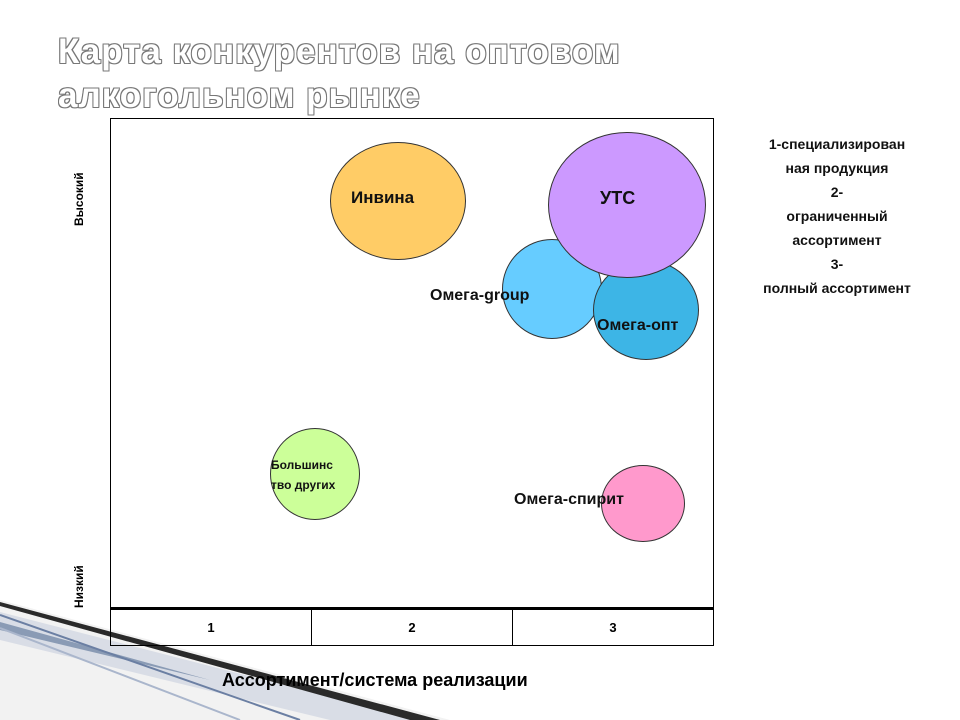 Image resolution: width=960 pixels, height=720 pixels. What do you see at coordinates (837, 192) in the screenshot?
I see `legend-line: 2-` at bounding box center [837, 192].